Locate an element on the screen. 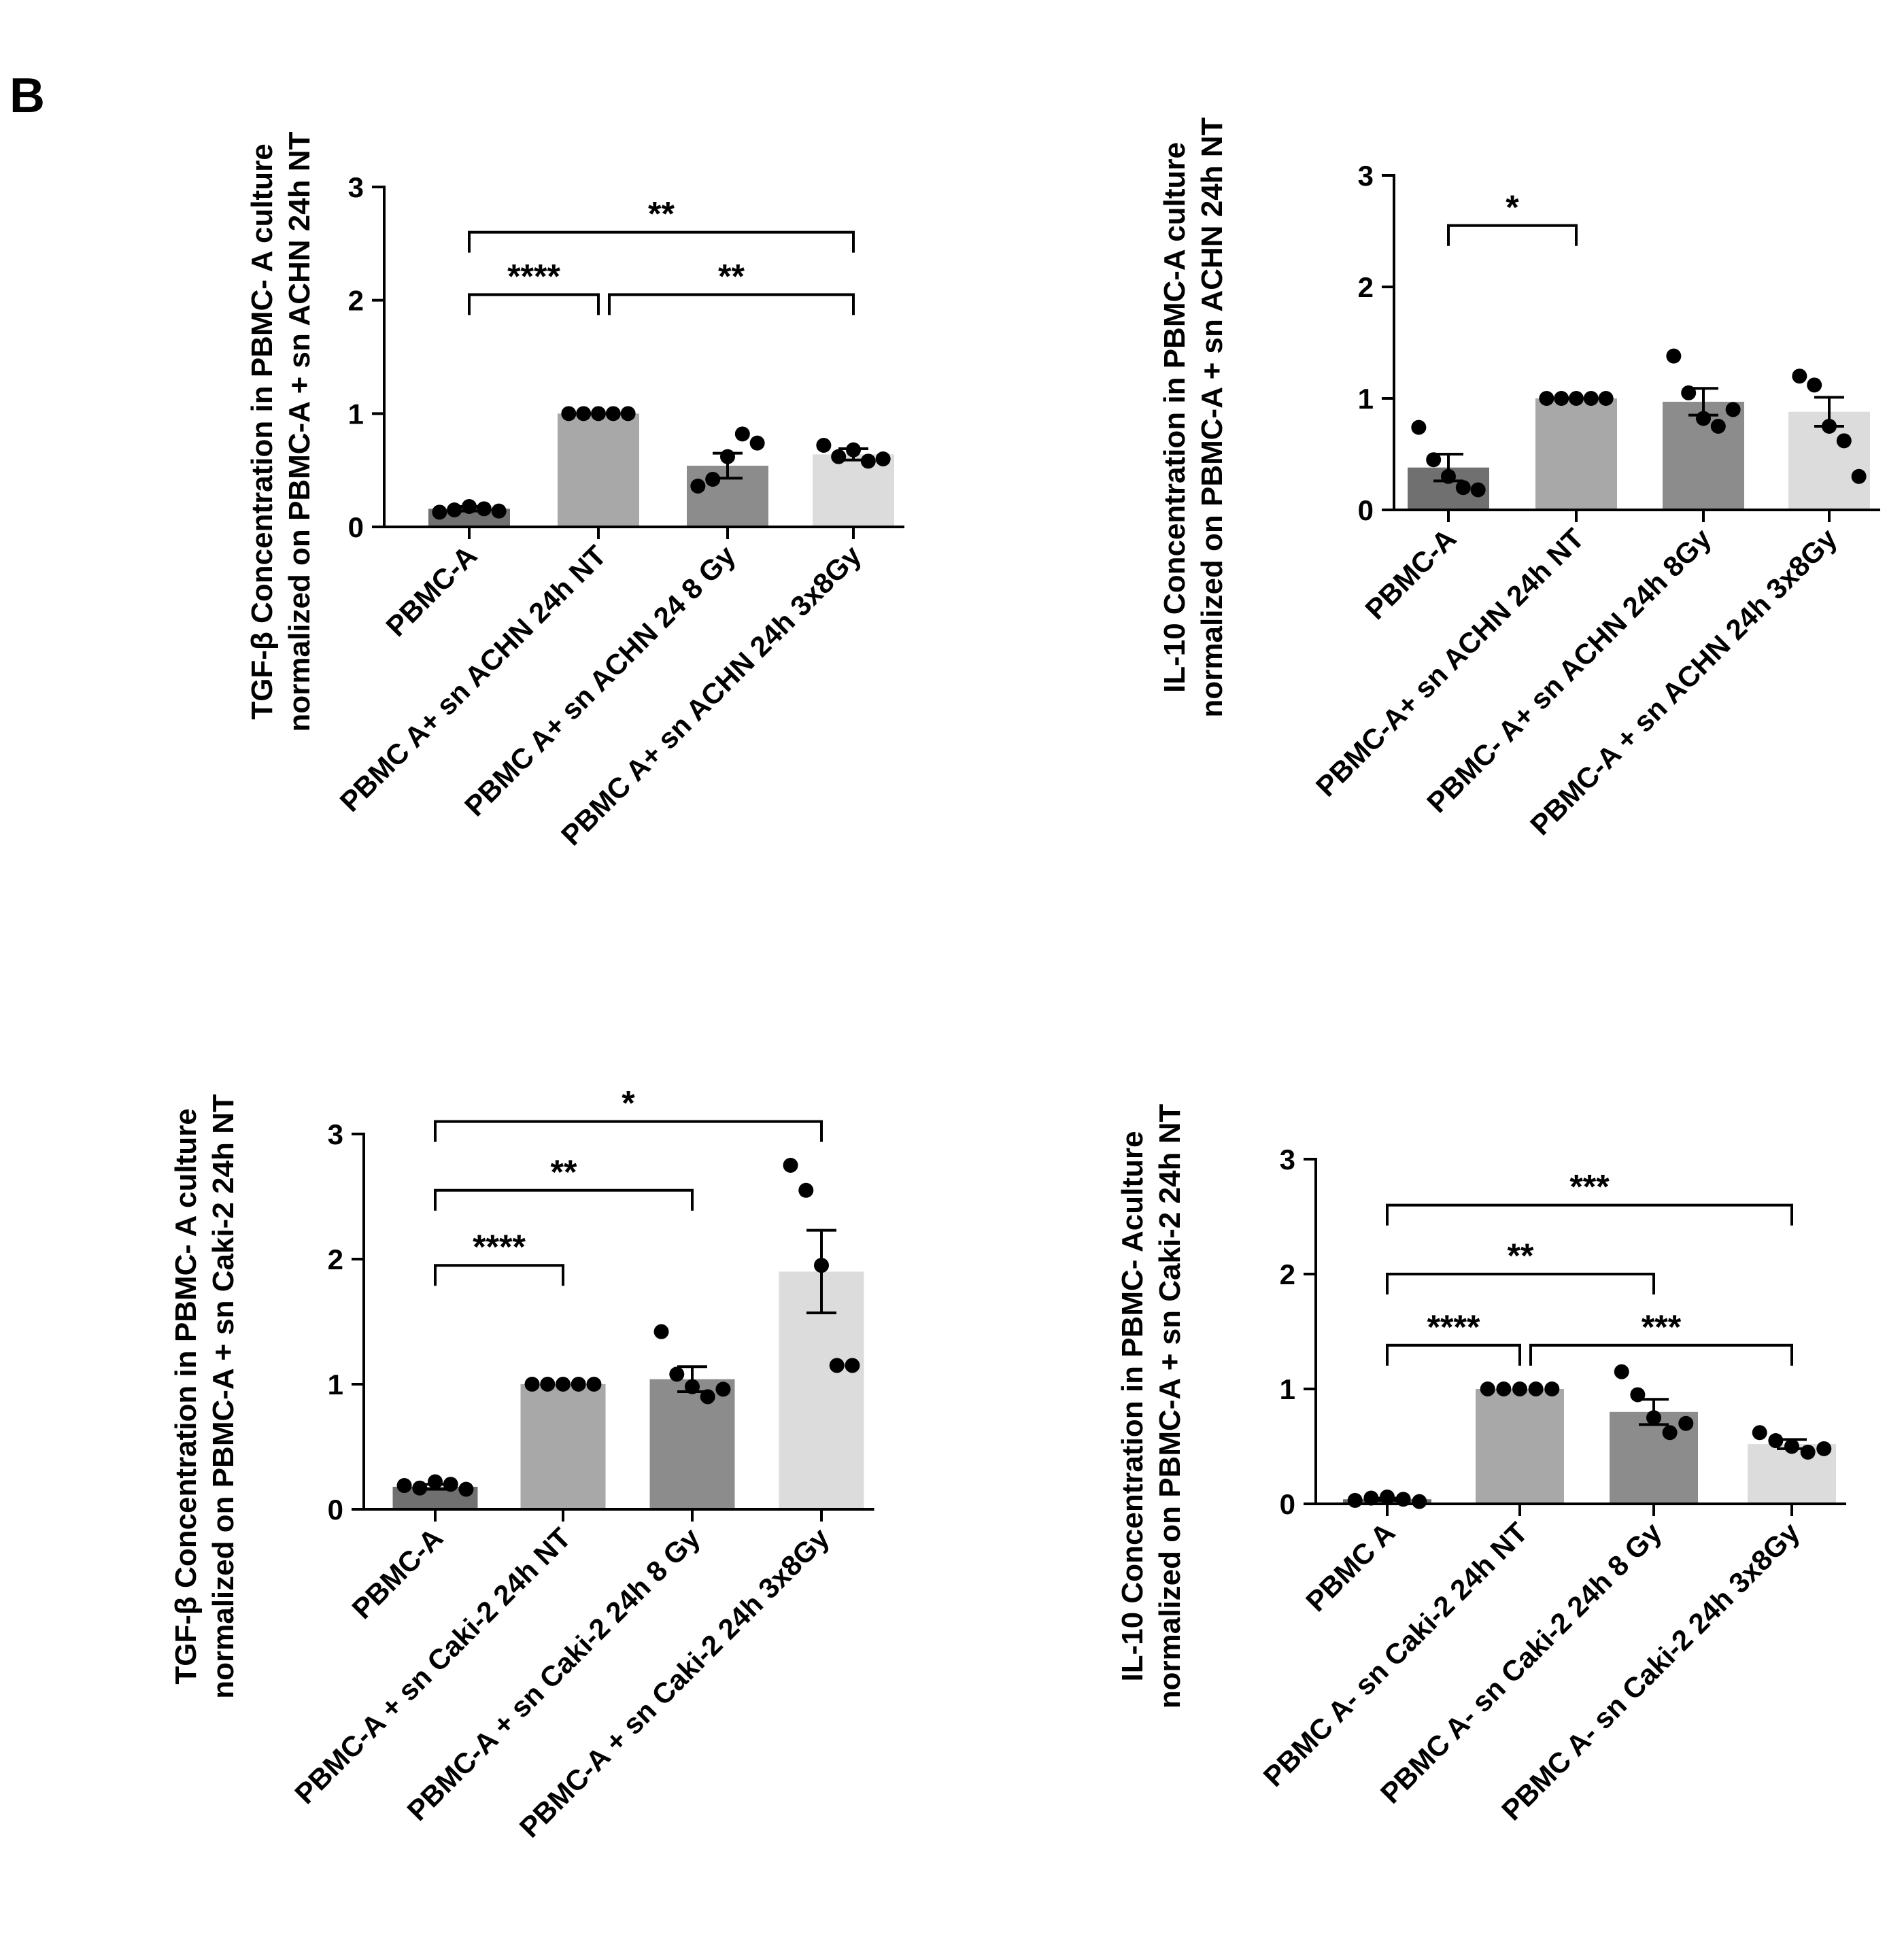 Image resolution: width=1904 pixels, height=1958 pixels. category-label-2: PBMC-A + sn Caki-2 24h NT is located at coordinates (433, 1666).